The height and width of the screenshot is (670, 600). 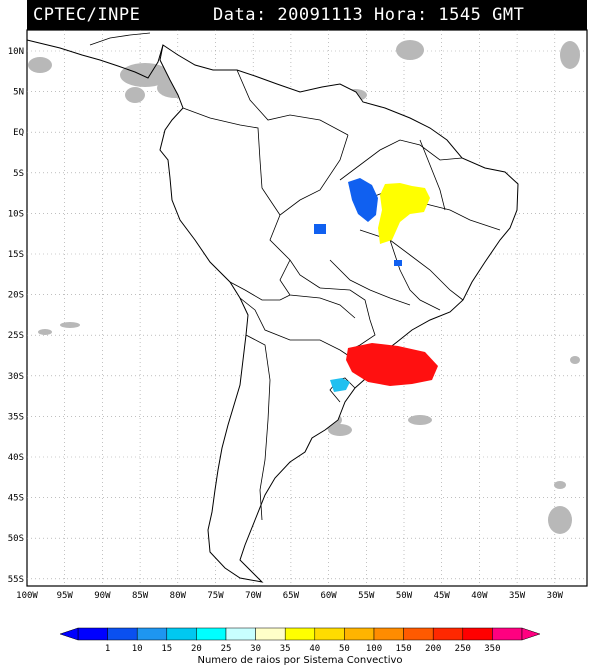 I want to click on lat-label: 15S, so click(x=16, y=255).